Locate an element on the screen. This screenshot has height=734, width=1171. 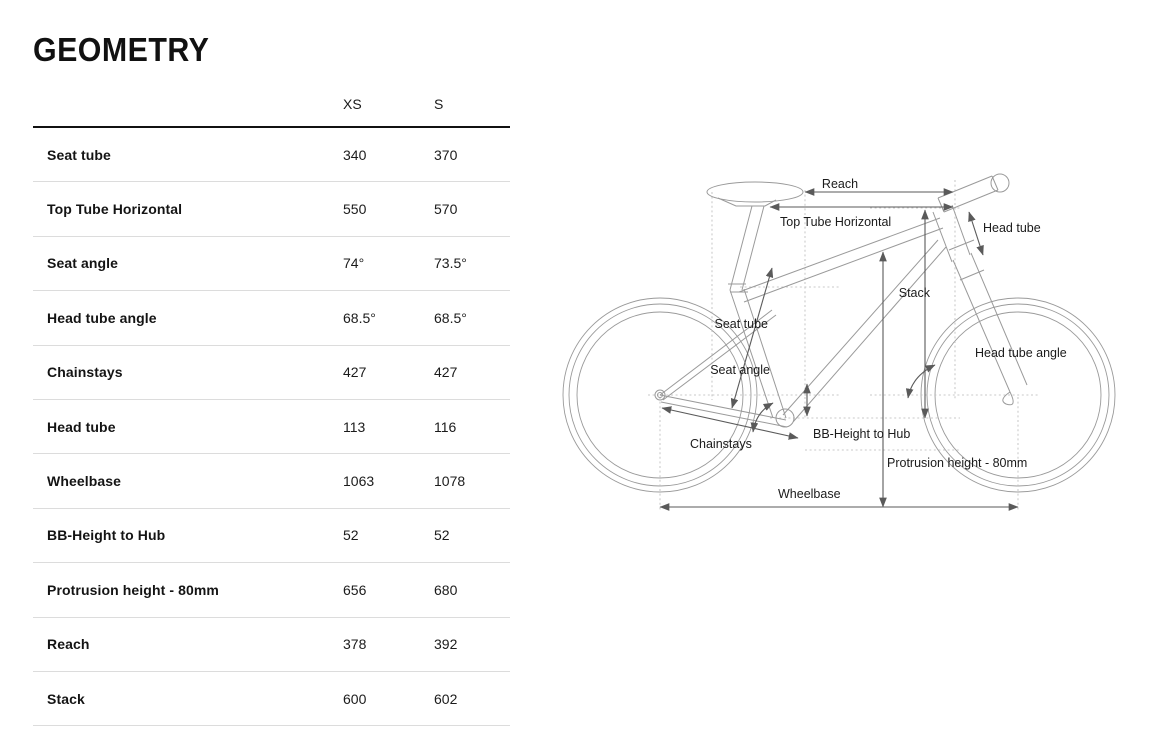
frame-group is located at coordinates (841, 300).